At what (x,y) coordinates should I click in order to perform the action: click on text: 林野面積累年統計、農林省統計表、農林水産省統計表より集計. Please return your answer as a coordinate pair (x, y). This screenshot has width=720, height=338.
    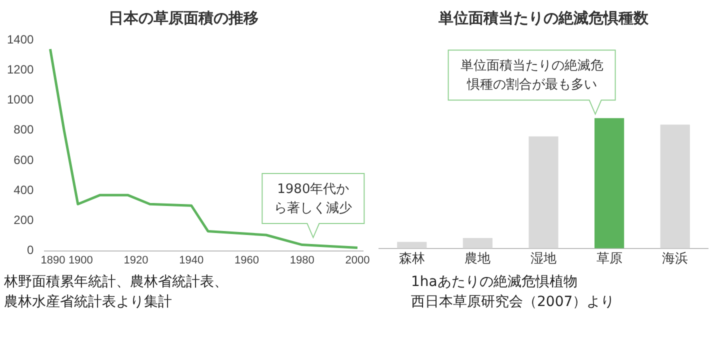
    Looking at the image, I should click on (116, 292).